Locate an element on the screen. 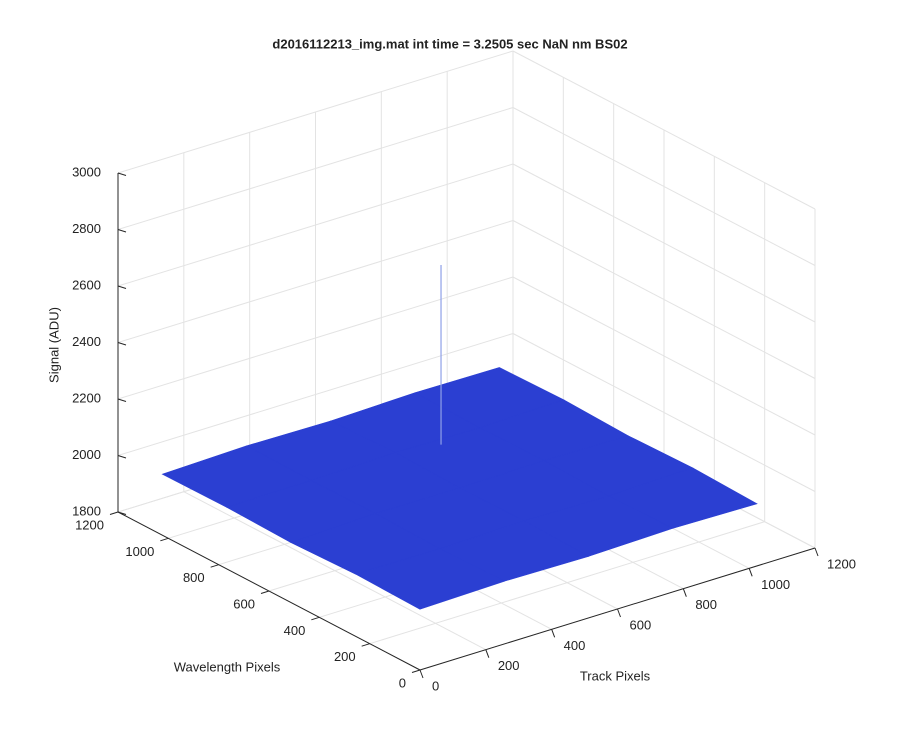 This screenshot has width=900, height=750. z-axis-label: Signal (ADU) is located at coordinates (53, 345).